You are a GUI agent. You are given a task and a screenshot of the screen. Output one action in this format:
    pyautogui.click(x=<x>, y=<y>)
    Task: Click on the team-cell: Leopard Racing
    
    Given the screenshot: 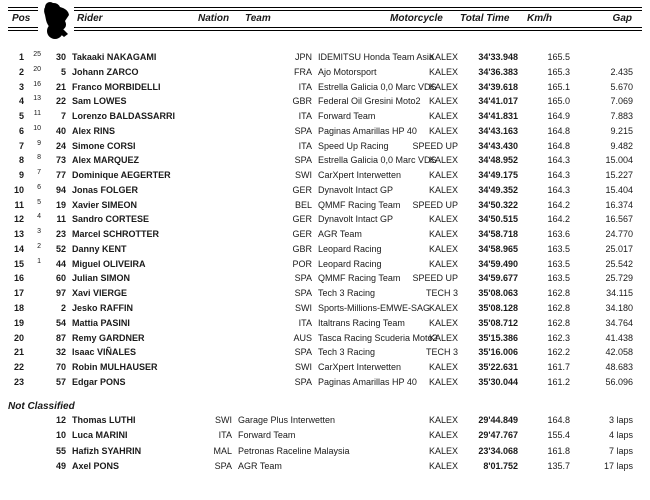 What is the action you would take?
    pyautogui.click(x=350, y=248)
    